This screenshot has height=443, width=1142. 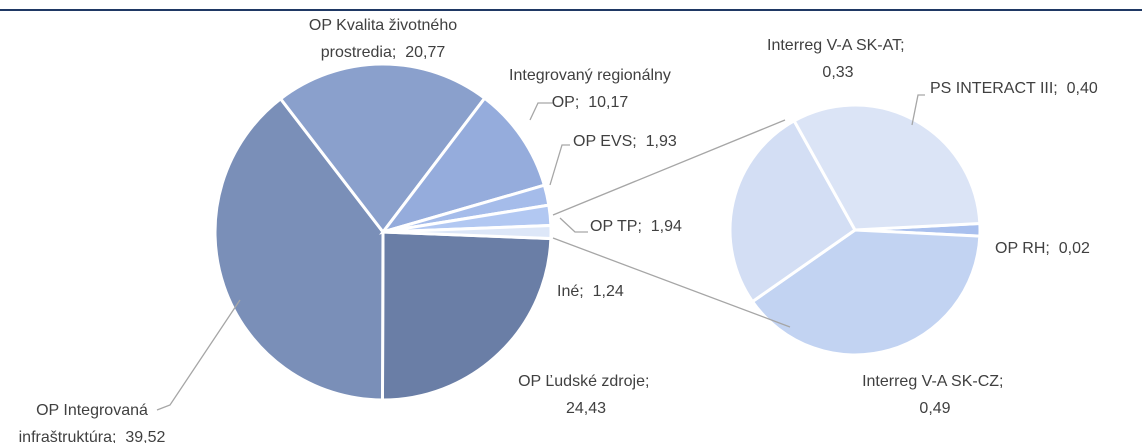 What do you see at coordinates (603, 141) in the screenshot?
I see `category-name: OP EVS` at bounding box center [603, 141].